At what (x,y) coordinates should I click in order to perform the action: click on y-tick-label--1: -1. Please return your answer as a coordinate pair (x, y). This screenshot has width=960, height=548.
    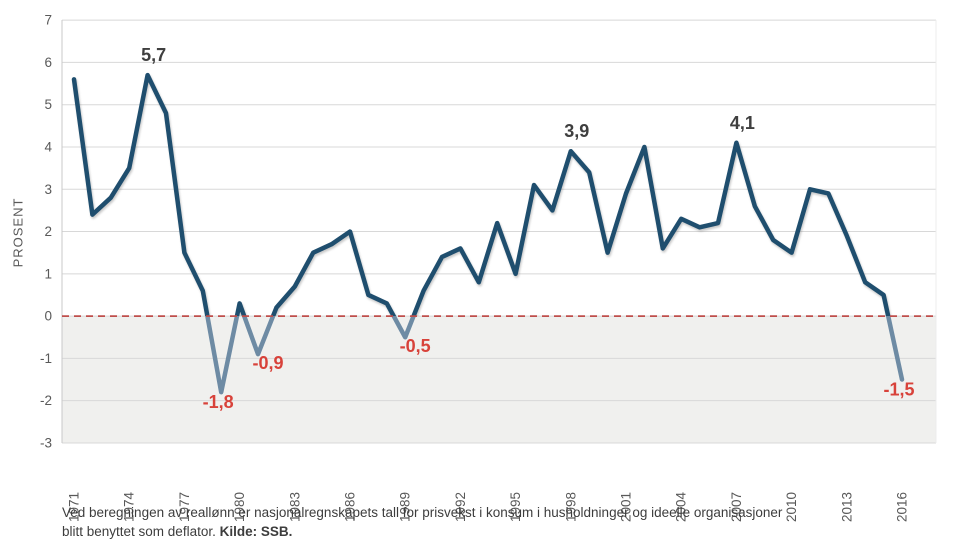
    Looking at the image, I should click on (46, 358).